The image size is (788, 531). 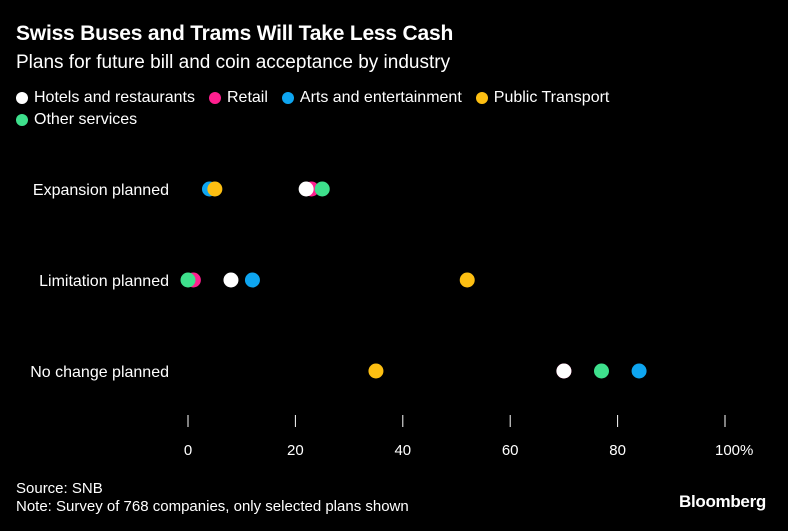 I want to click on dot-hotels-and-restaurants-limitation-planned, so click(x=231, y=280).